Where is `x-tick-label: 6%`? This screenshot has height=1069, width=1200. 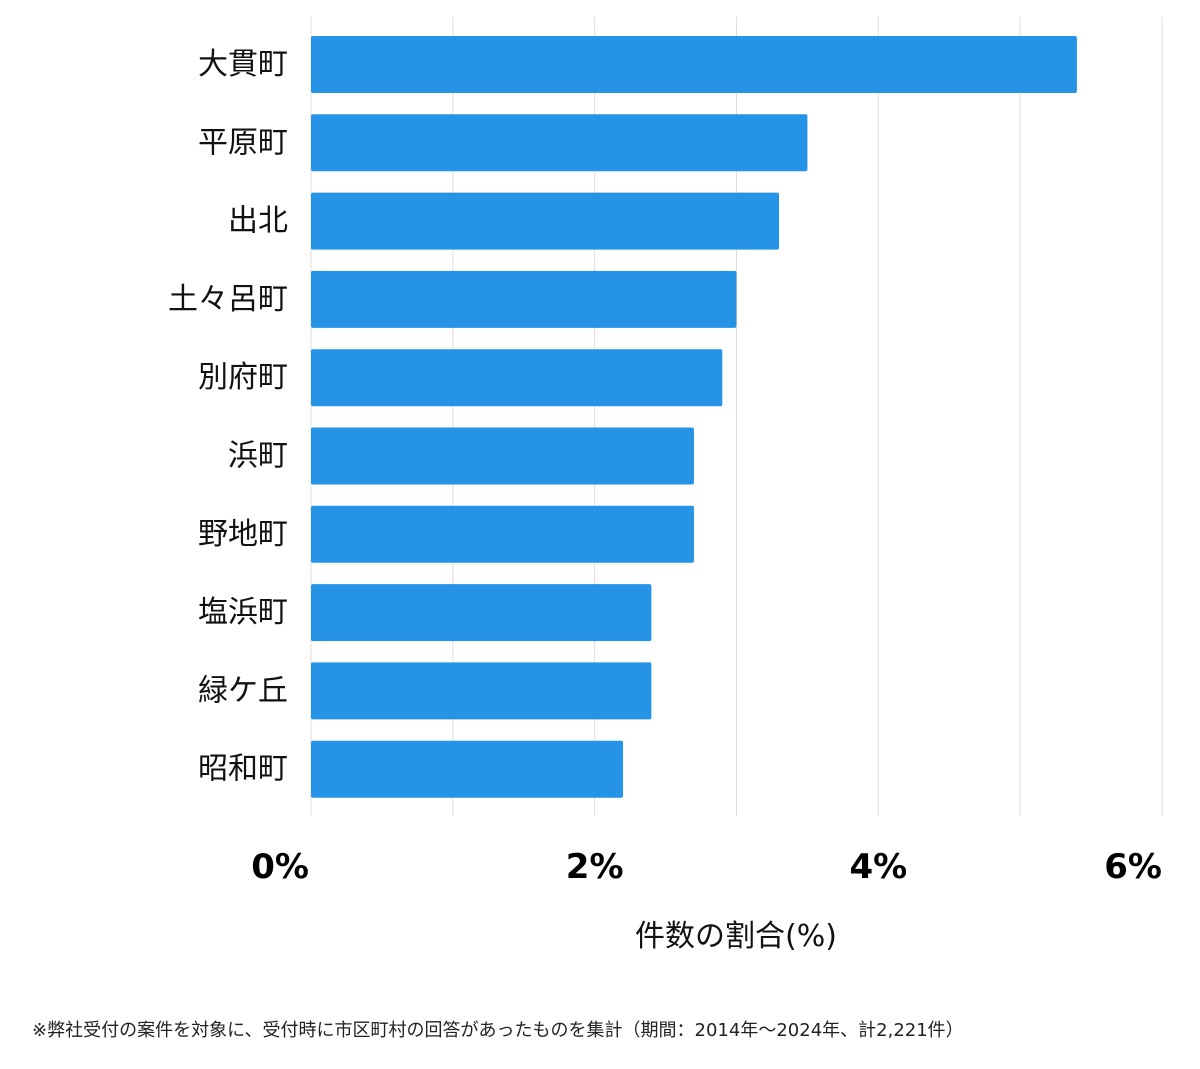 x-tick-label: 6% is located at coordinates (1133, 867).